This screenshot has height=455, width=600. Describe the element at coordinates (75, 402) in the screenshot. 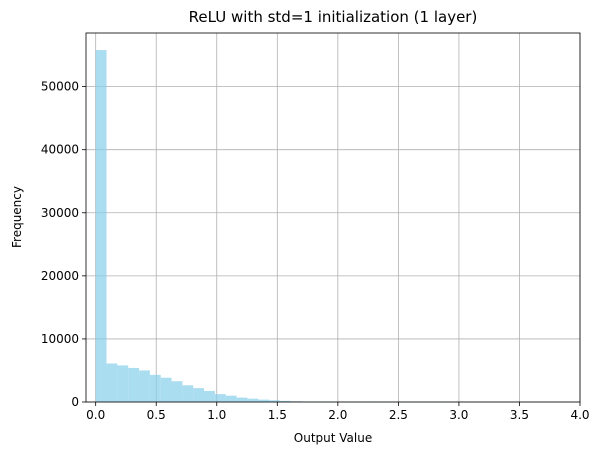

I see `y-tick-label: 0` at that location.